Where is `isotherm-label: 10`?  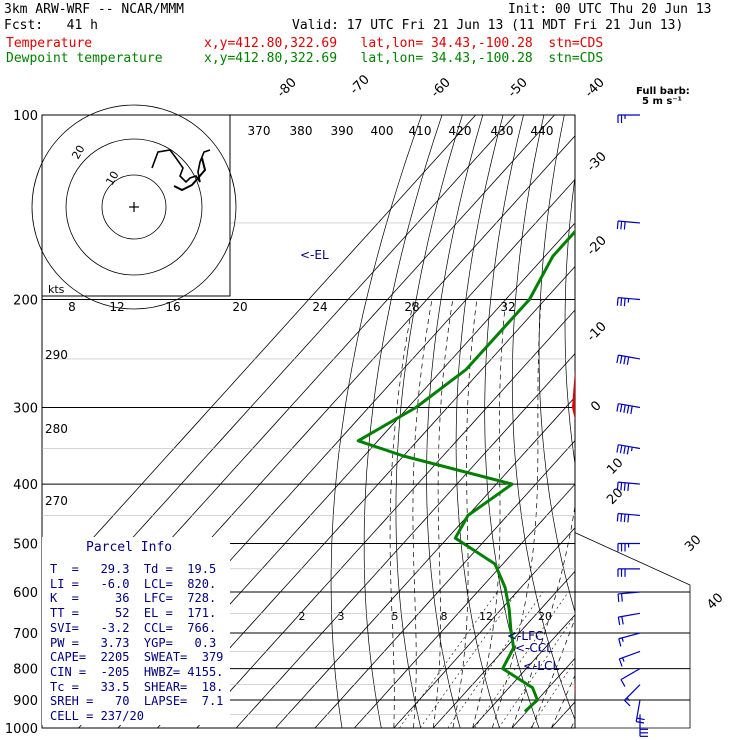
isotherm-label: 10 is located at coordinates (615, 467).